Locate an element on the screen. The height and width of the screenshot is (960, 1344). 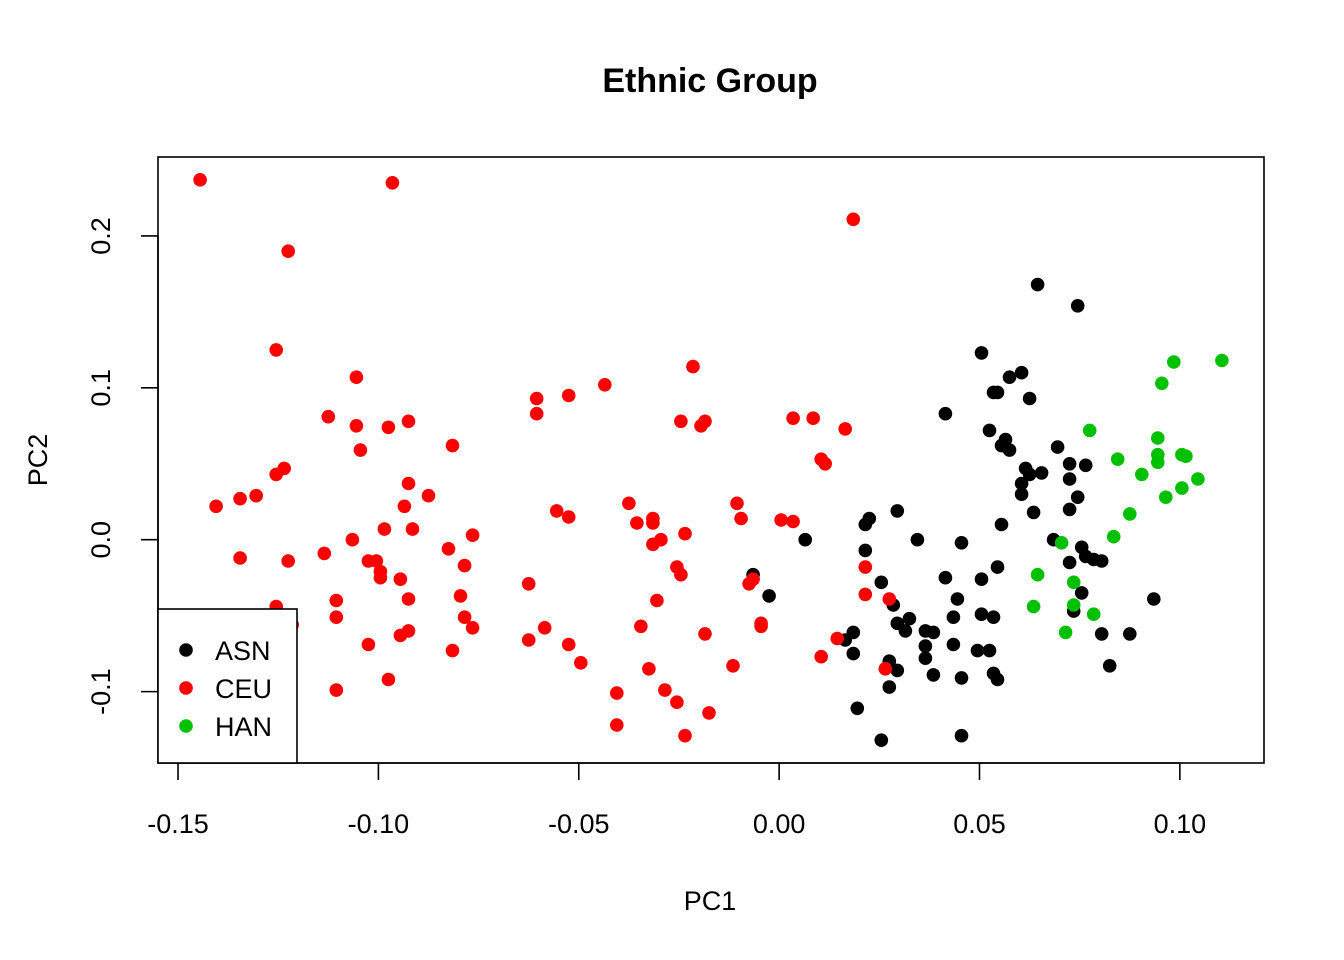
legend-marker-asn is located at coordinates (186, 650).